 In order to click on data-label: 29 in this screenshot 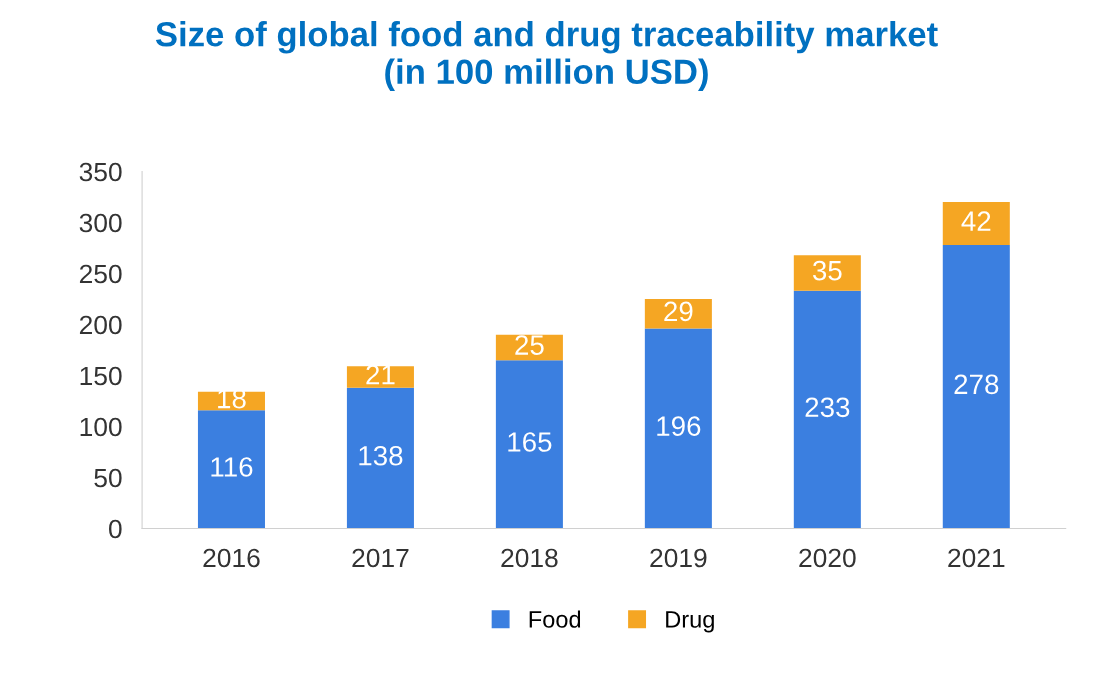, I will do `click(678, 311)`.